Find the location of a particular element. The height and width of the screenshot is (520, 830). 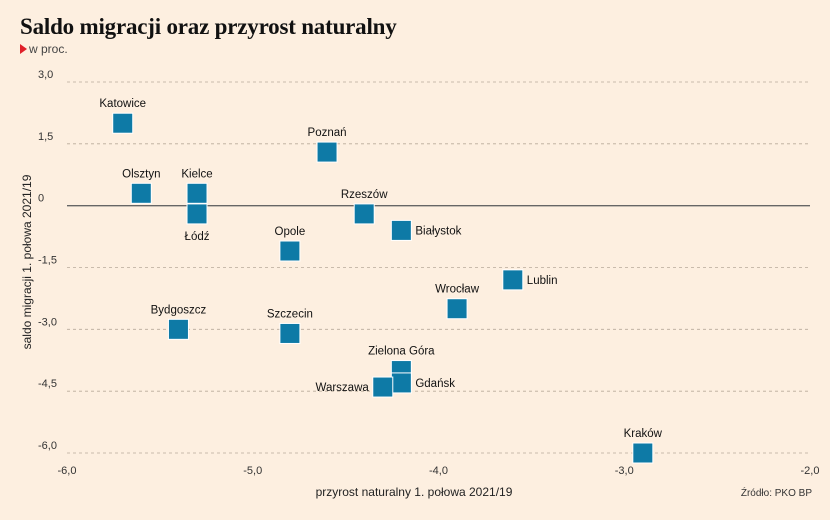

chart-title: Saldo migracji oraz przyrost naturalny is located at coordinates (208, 26).